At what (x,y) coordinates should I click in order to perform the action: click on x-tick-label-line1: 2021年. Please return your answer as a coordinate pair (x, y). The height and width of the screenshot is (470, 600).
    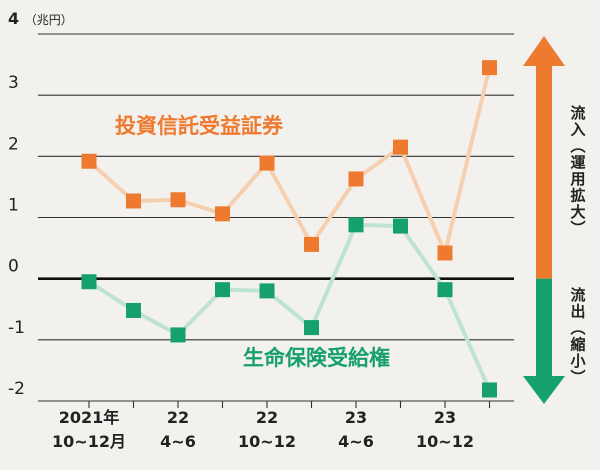
    Looking at the image, I should click on (89, 417).